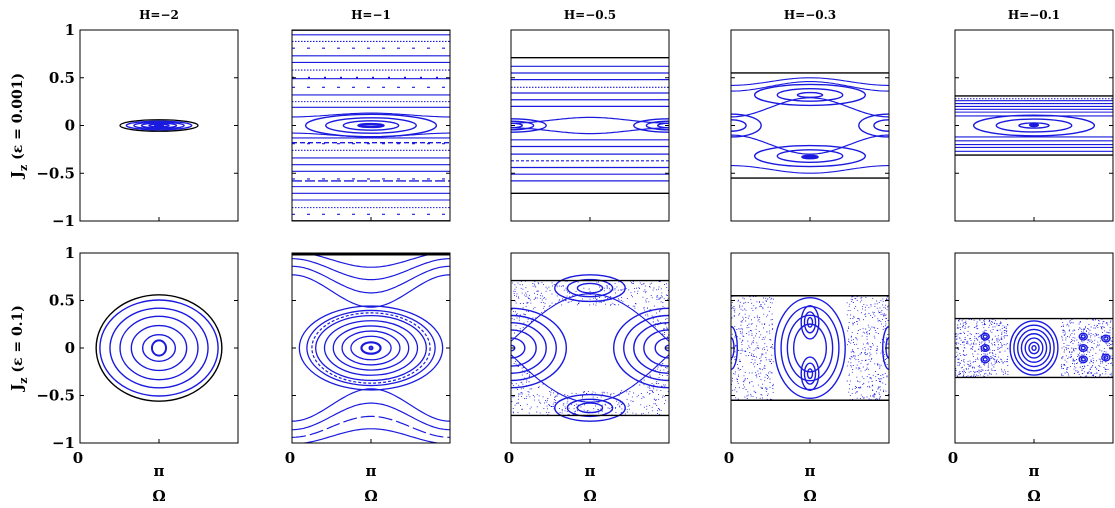 The height and width of the screenshot is (508, 1115). I want to click on y-tick-label: 1, so click(70, 30).